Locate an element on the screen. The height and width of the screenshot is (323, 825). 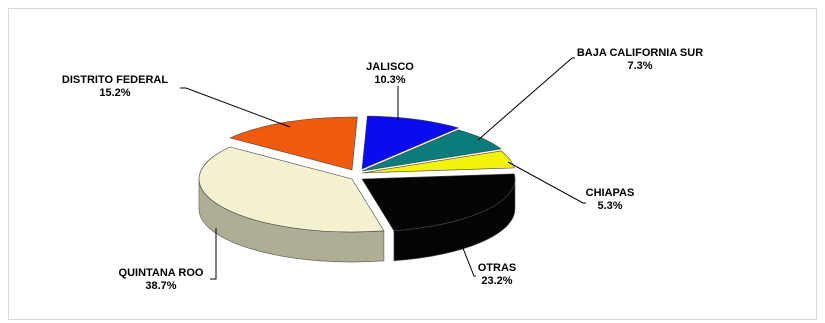
pie-slice-quintana-roo is located at coordinates (291, 189).